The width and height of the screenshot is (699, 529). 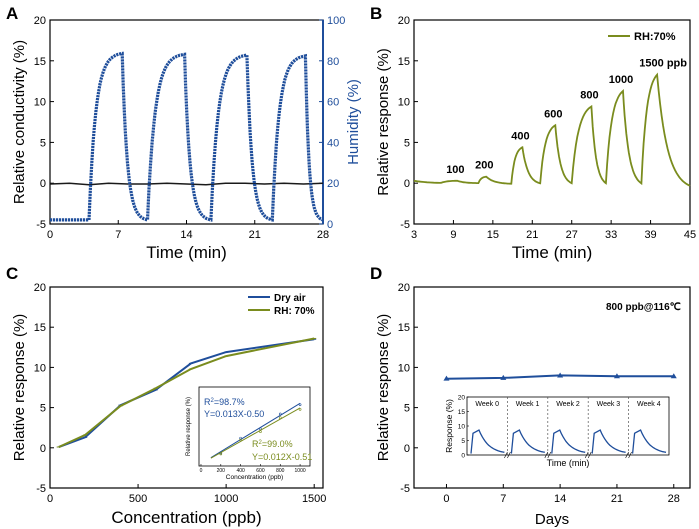 What do you see at coordinates (462, 398) in the screenshot?
I see `panel-d-inset-y-tick-label: 20` at bounding box center [462, 398].